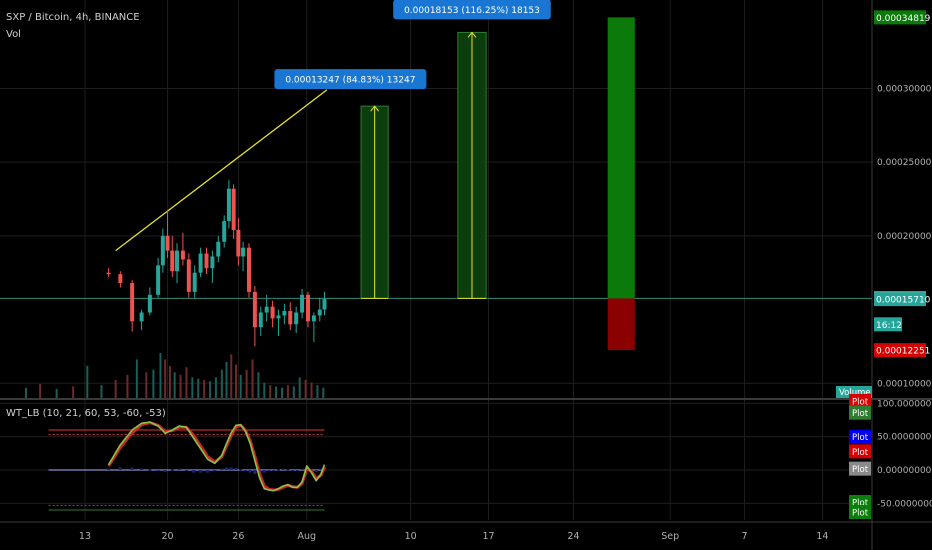  Describe the element at coordinates (85, 536) in the screenshot. I see `time-tick-label: 13` at that location.